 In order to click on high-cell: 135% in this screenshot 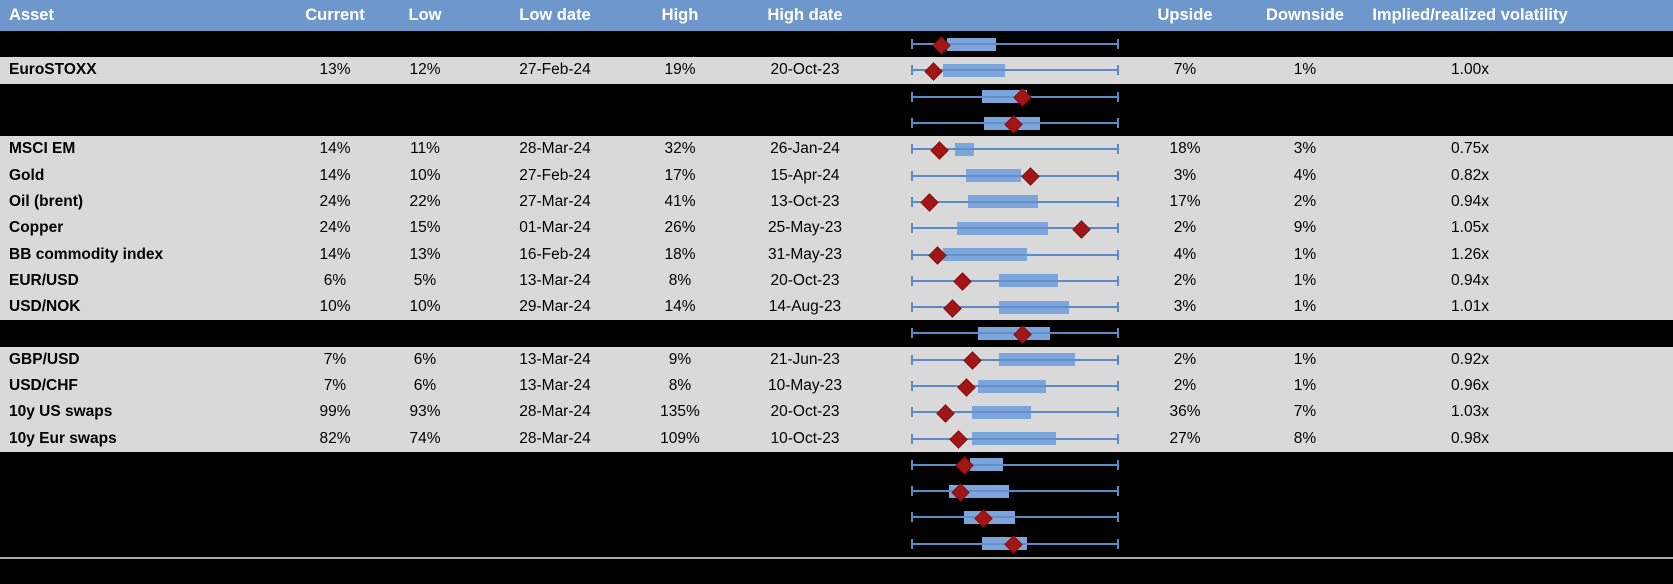, I will do `click(680, 412)`.